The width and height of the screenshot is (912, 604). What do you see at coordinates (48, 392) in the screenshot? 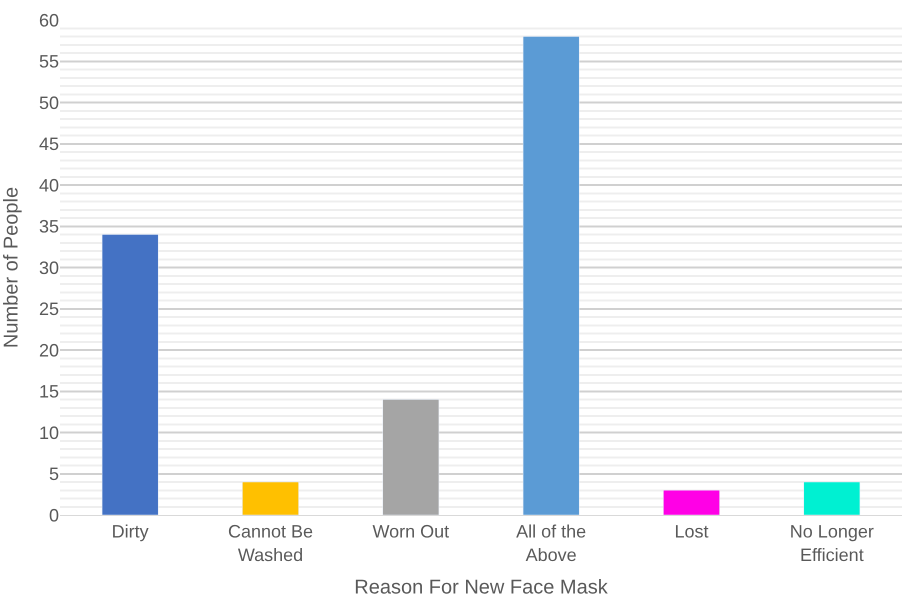
I see `y-tick-label: 15` at bounding box center [48, 392].